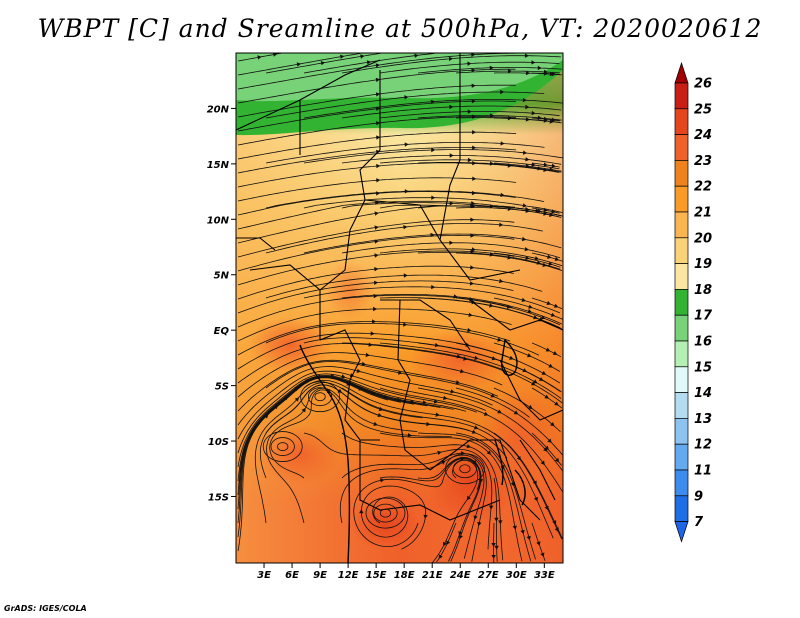  What do you see at coordinates (703, 135) in the screenshot?
I see `colorbar-label: 24` at bounding box center [703, 135].